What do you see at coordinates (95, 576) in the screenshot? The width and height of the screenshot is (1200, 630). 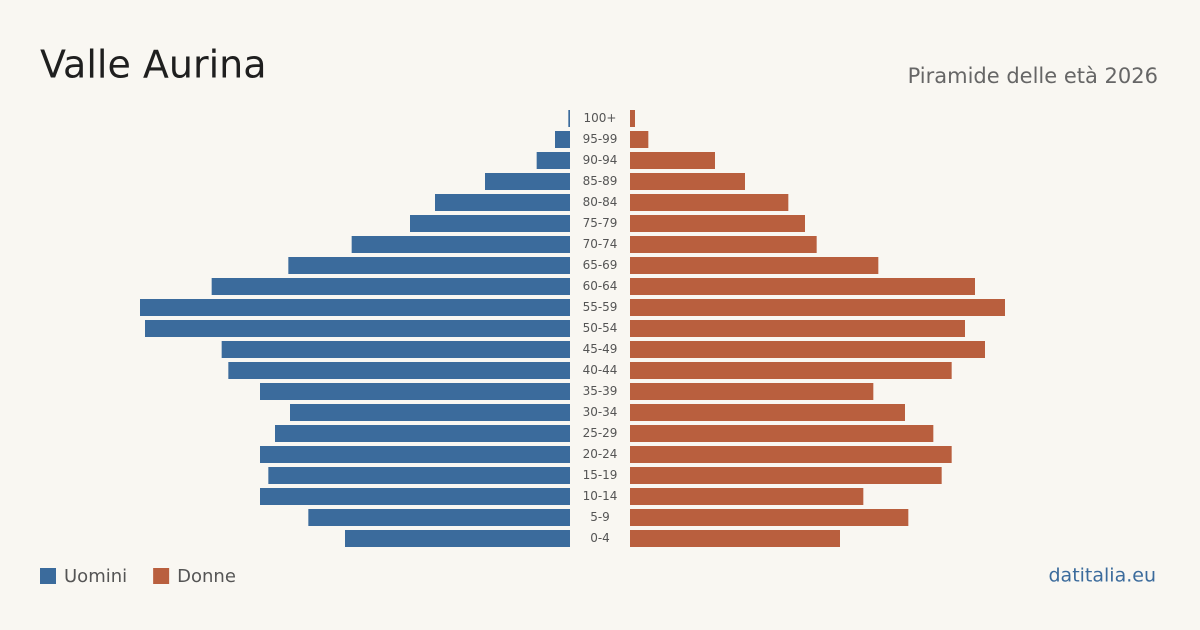 I see `legend-label: Uomini` at bounding box center [95, 576].